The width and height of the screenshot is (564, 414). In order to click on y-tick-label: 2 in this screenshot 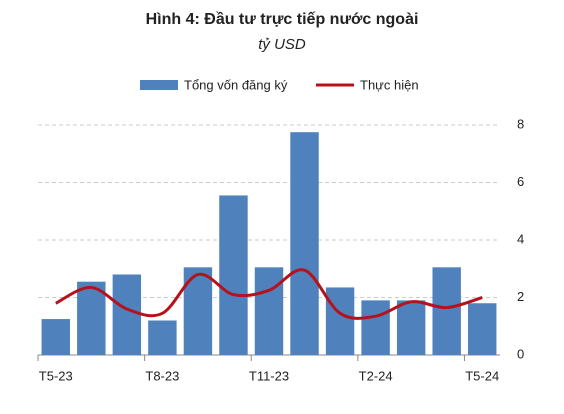, I will do `click(520, 296)`.